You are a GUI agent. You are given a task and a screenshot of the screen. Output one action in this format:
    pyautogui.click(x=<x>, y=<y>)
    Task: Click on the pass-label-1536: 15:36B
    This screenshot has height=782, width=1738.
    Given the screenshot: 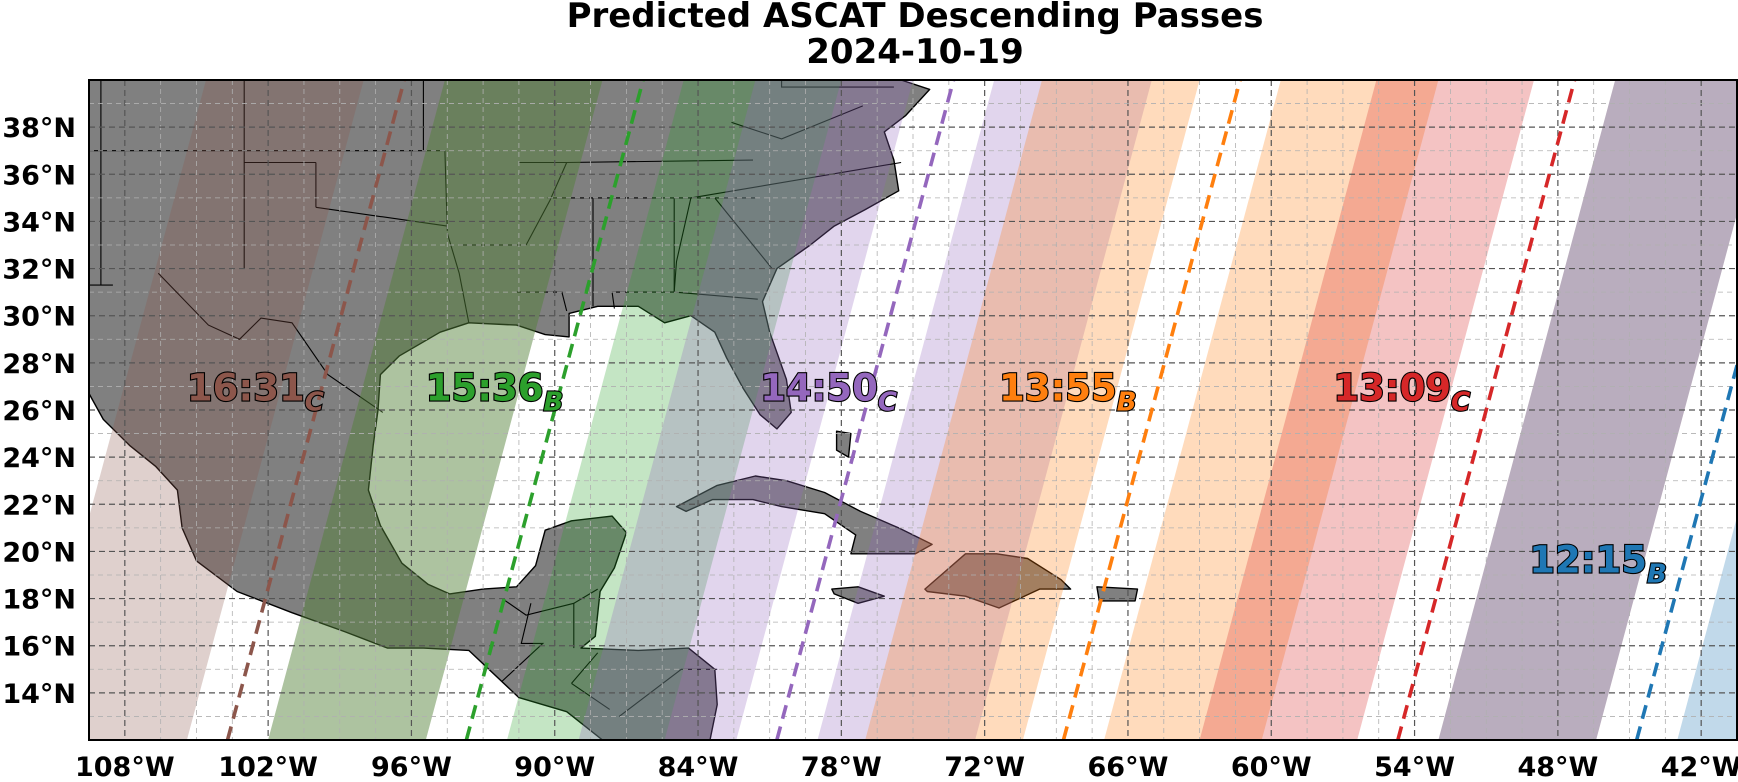 What is the action you would take?
    pyautogui.click(x=495, y=392)
    